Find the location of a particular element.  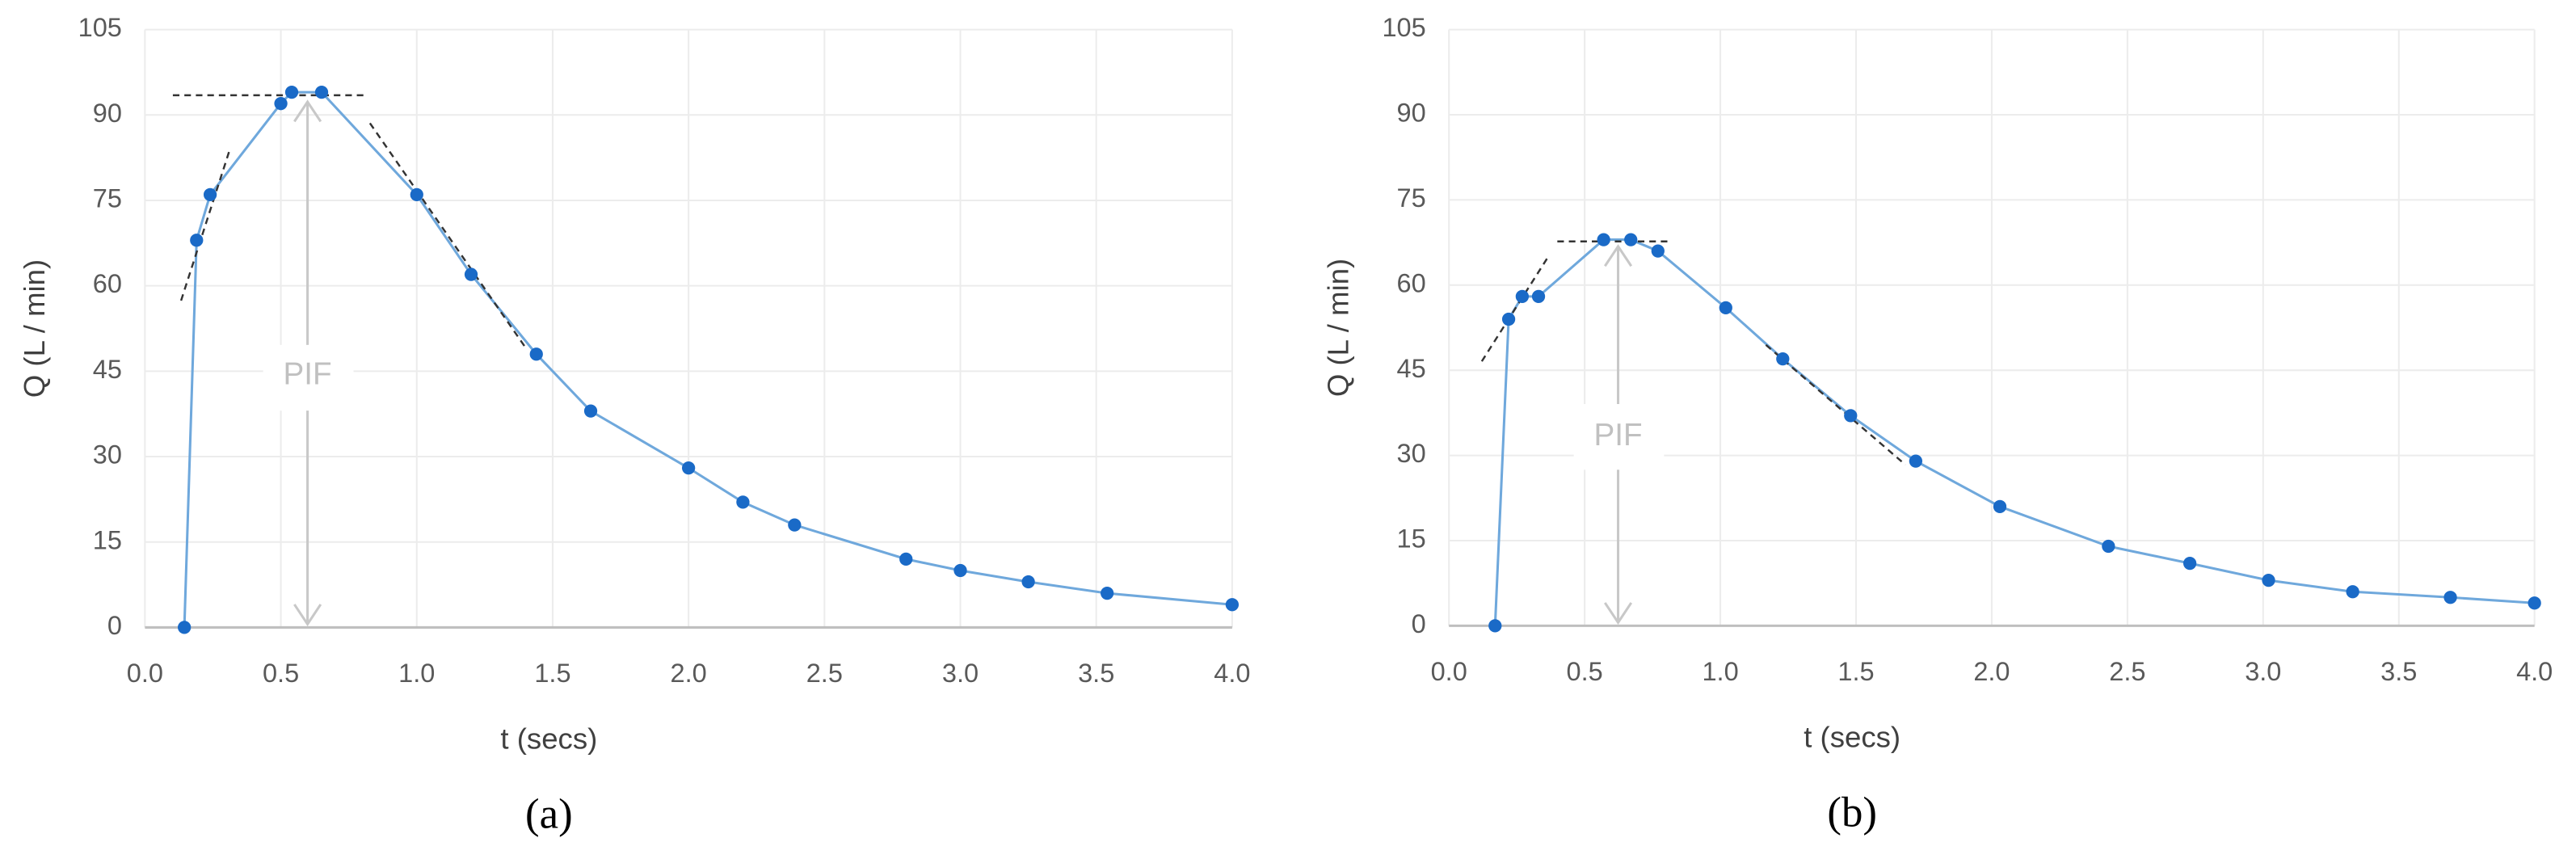

caption: (b) is located at coordinates (1852, 812).